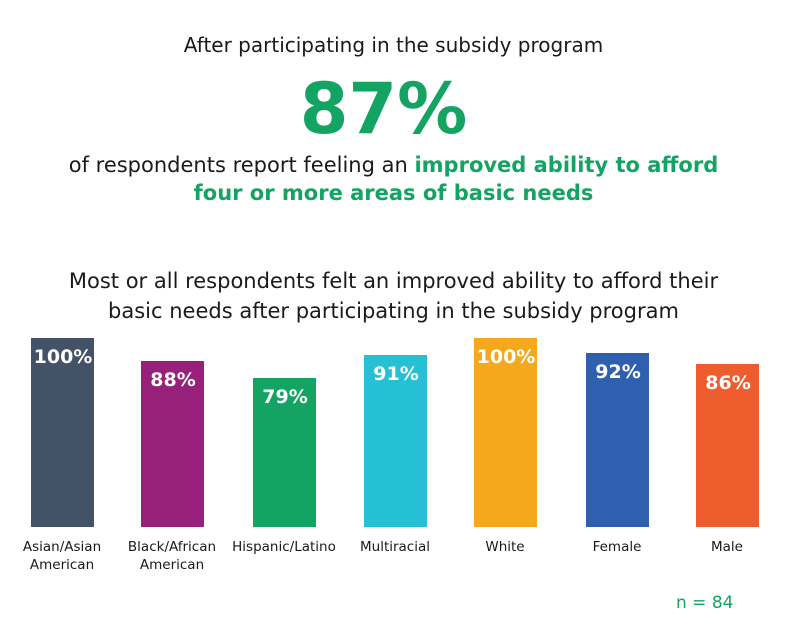 The width and height of the screenshot is (787, 625). Describe the element at coordinates (62, 556) in the screenshot. I see `category-label: Asian/Asian American` at that location.